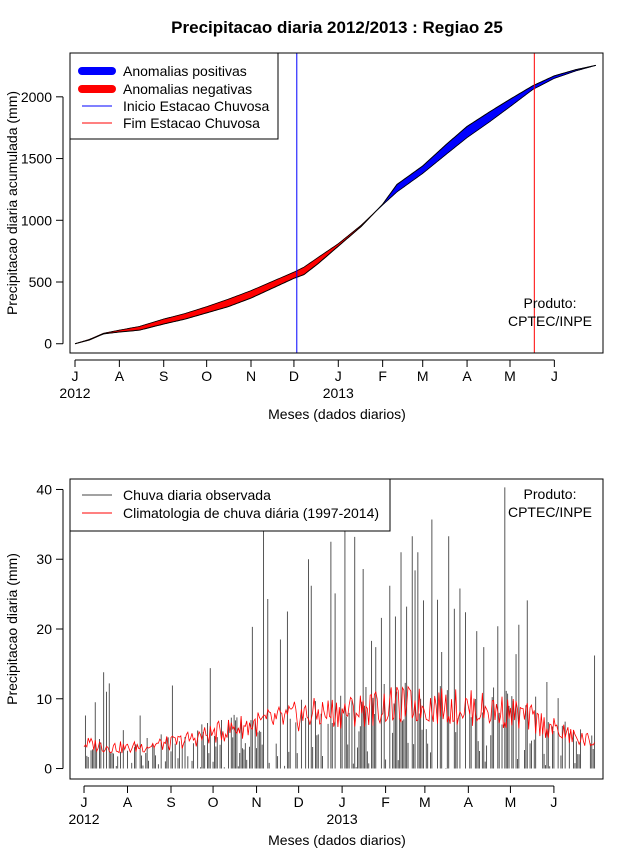  I want to click on daily-y-tick-label: 20, so click(44, 629).